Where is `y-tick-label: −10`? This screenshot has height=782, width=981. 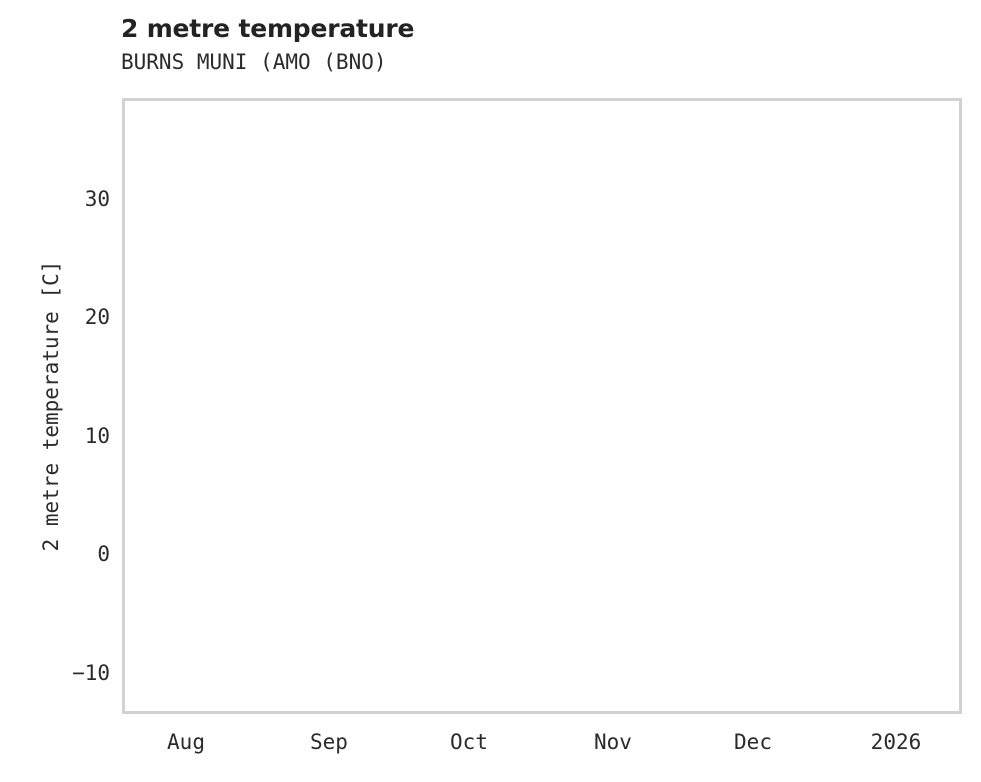
y-tick-label: −10 is located at coordinates (91, 672).